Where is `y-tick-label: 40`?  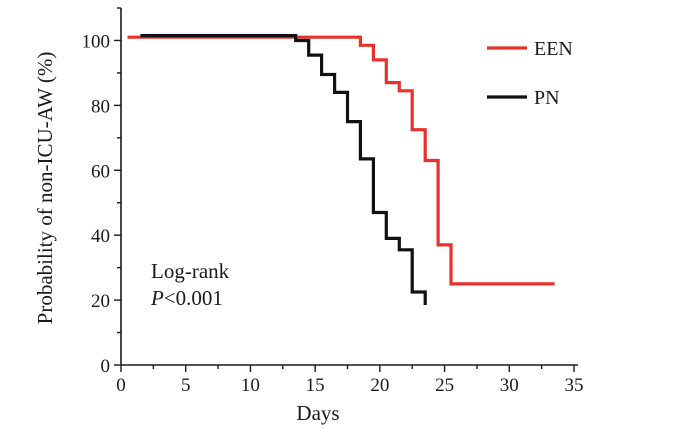 y-tick-label: 40 is located at coordinates (100, 236).